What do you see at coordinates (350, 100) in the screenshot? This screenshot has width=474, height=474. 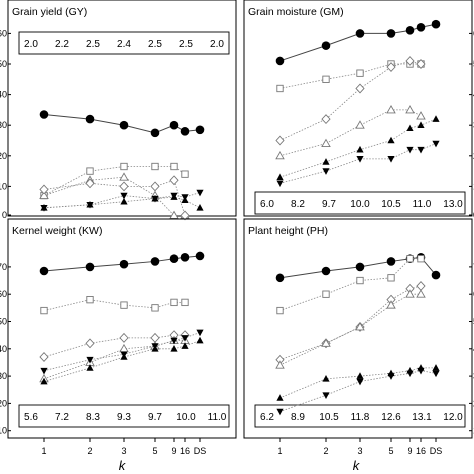 I see `series-open-diamond` at bounding box center [350, 100].